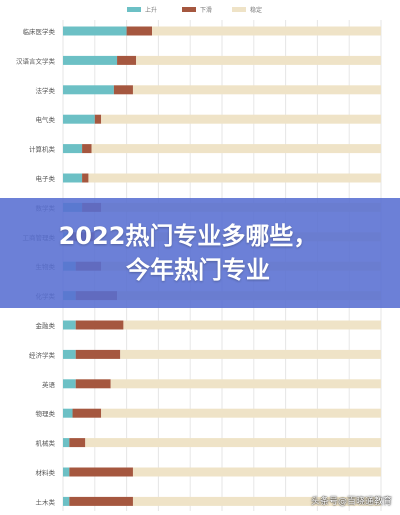  I want to click on legend-label: 上升, so click(151, 10).